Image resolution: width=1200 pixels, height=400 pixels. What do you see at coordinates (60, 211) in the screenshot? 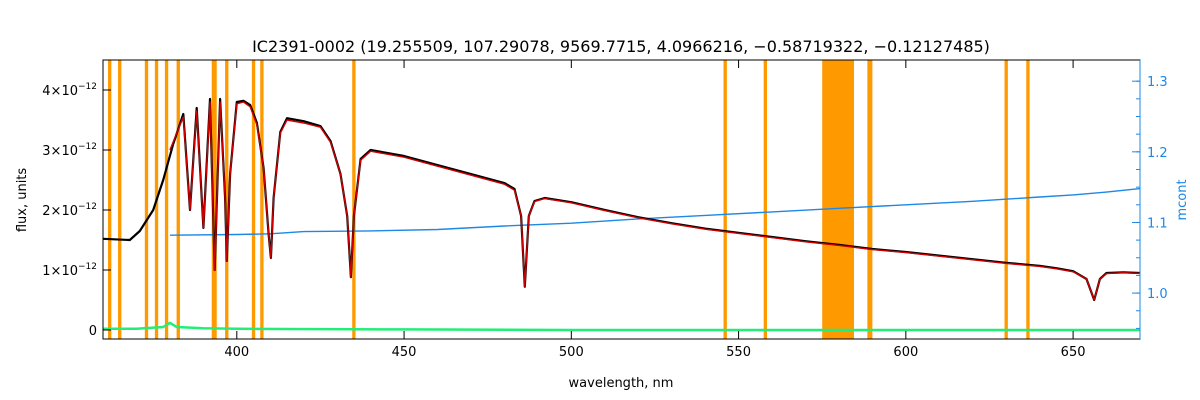
I see `y-tick-mantissa: 2×10` at bounding box center [60, 211].